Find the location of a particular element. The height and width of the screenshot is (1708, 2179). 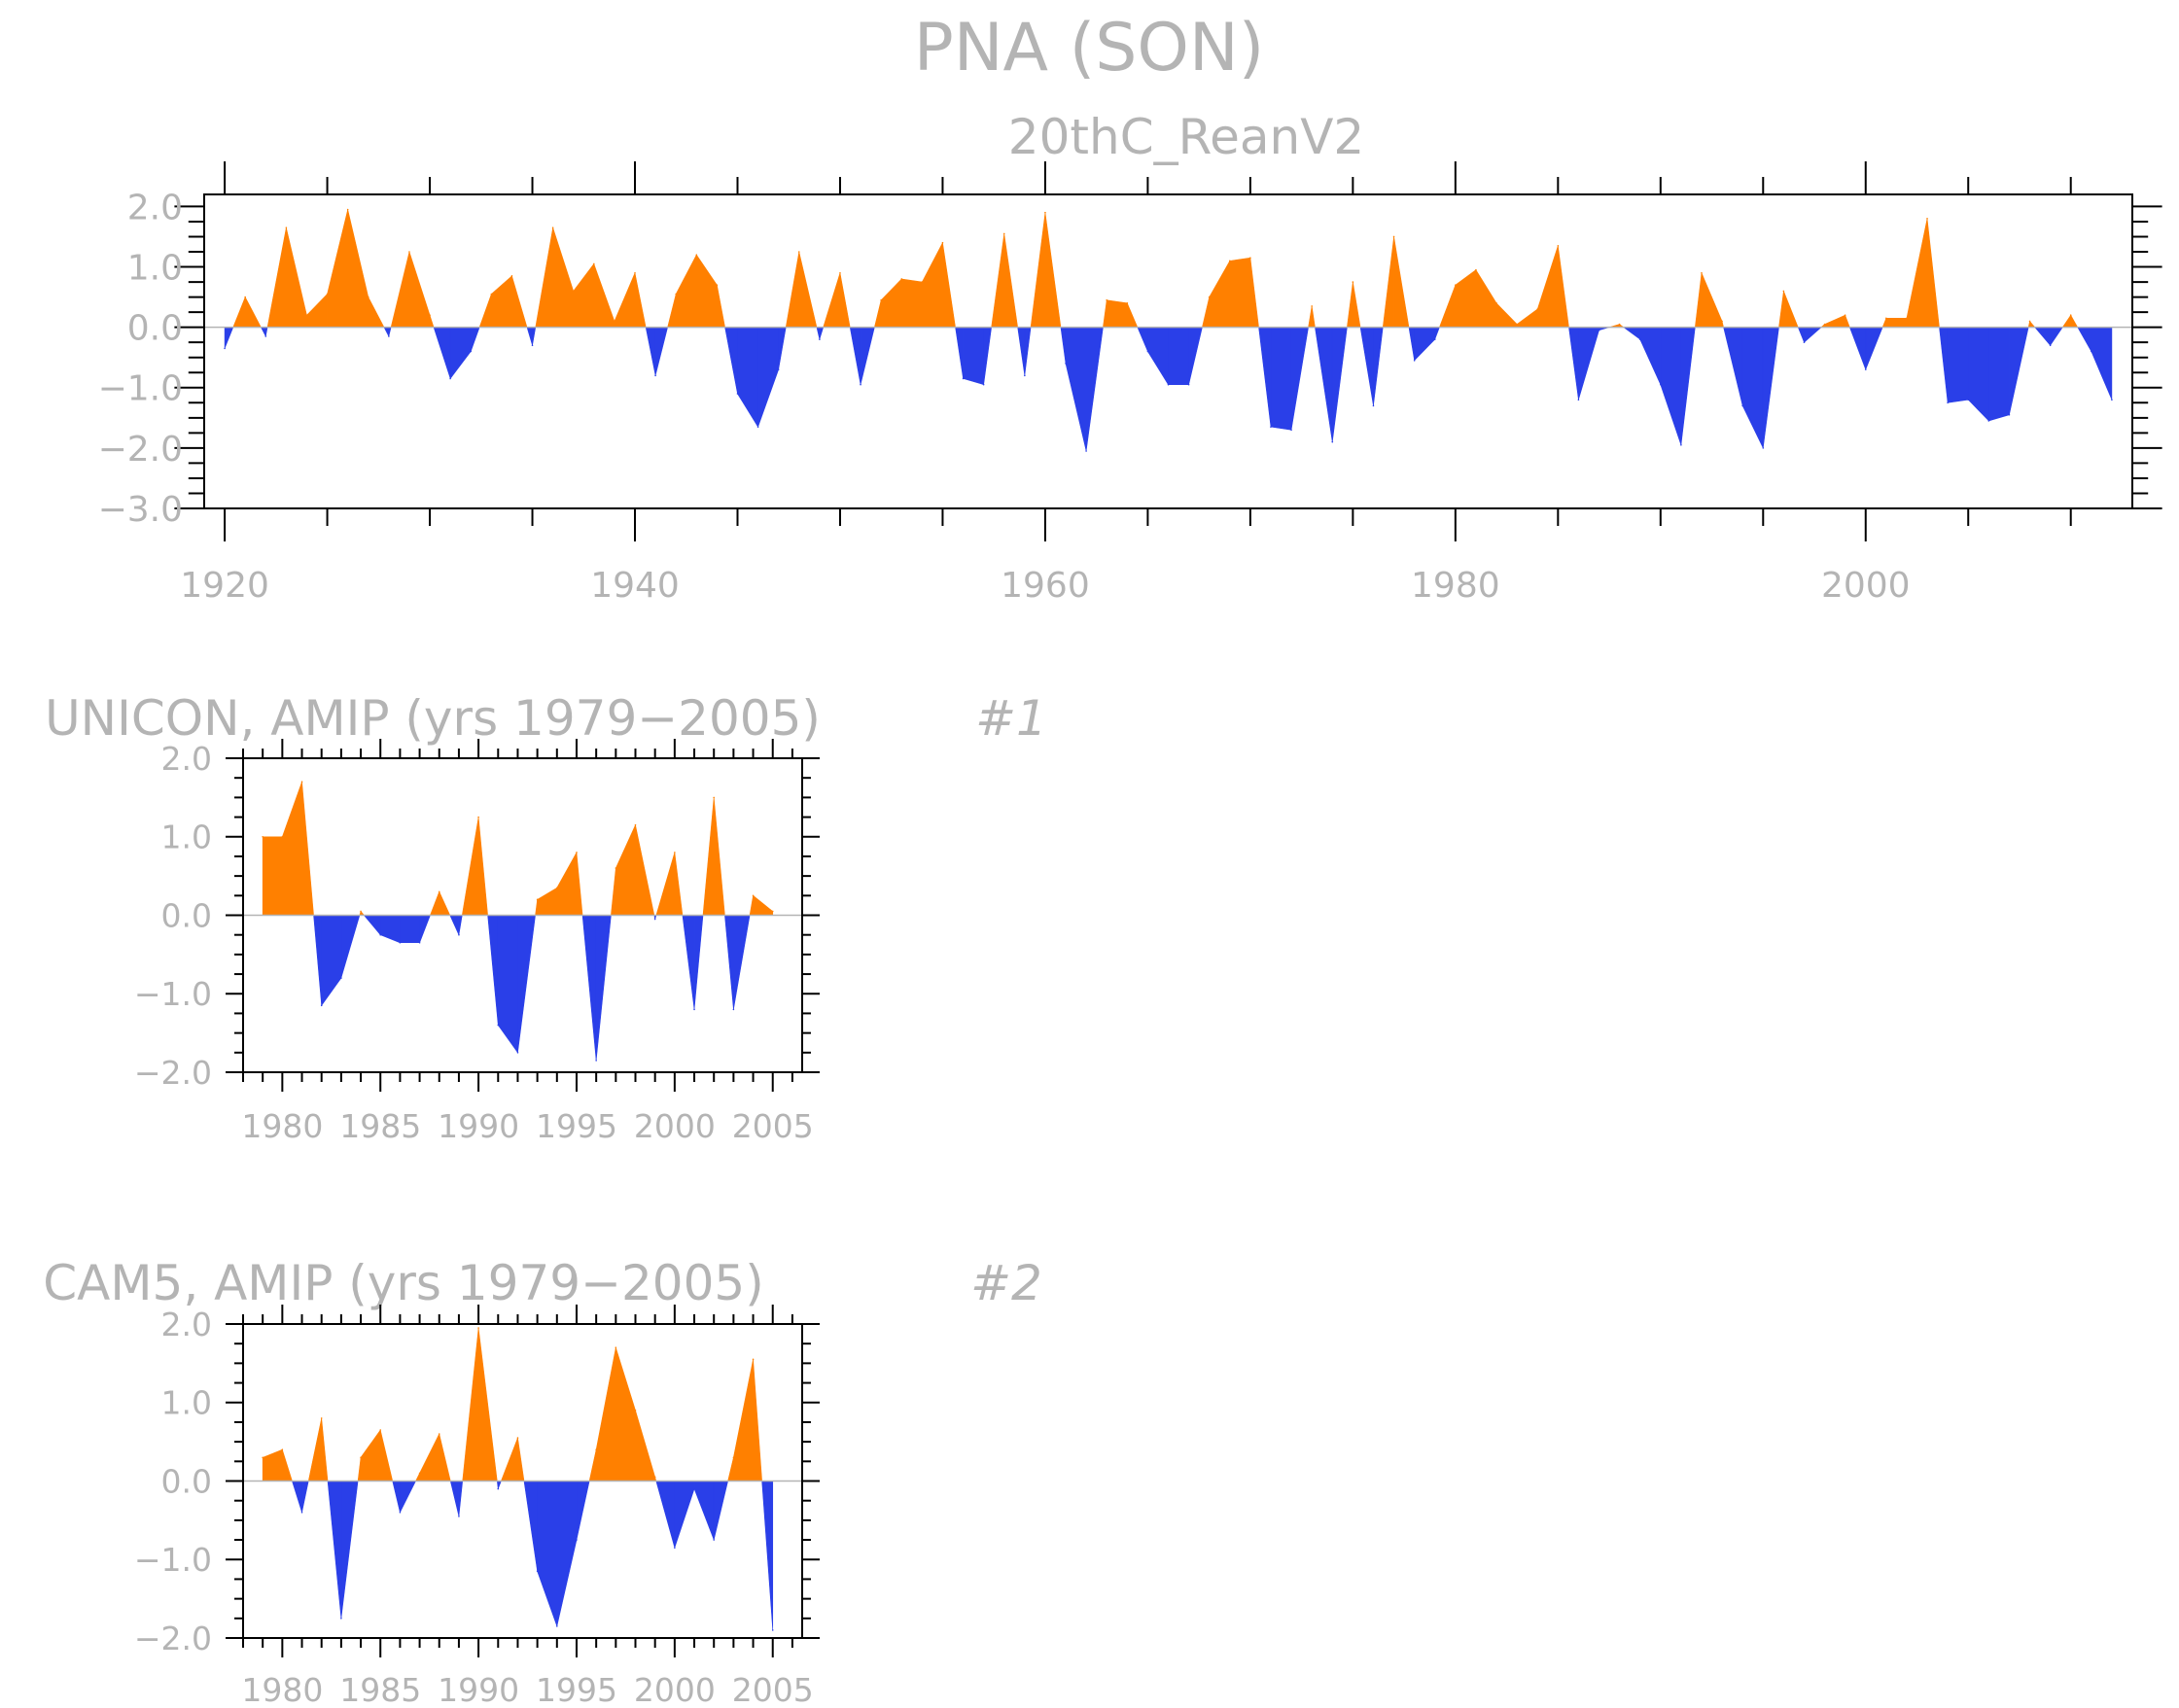

x-tick-label: 1920 is located at coordinates (224, 586).